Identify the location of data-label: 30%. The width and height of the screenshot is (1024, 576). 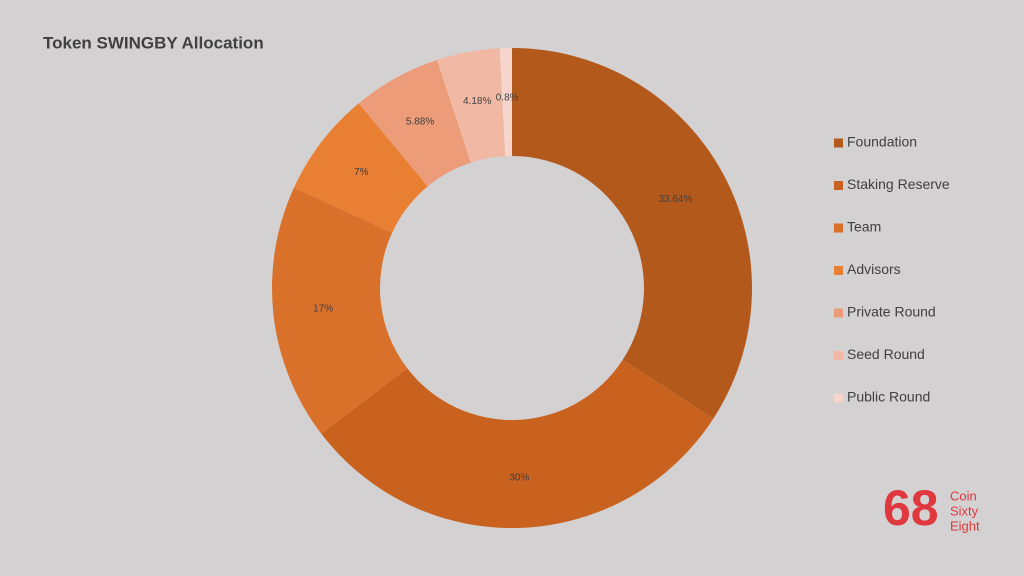
(519, 477).